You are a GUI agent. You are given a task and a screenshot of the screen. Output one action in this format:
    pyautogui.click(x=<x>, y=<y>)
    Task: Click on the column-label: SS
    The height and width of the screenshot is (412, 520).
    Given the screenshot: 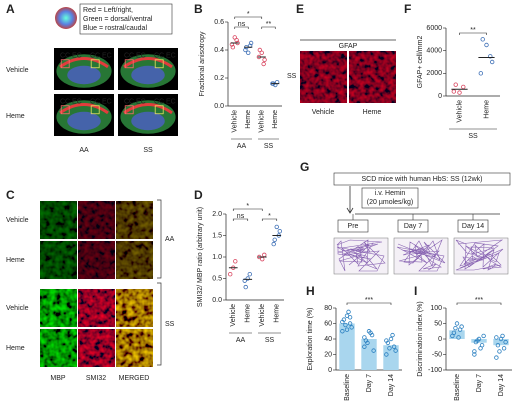 What is the action you would take?
    pyautogui.click(x=148, y=150)
    